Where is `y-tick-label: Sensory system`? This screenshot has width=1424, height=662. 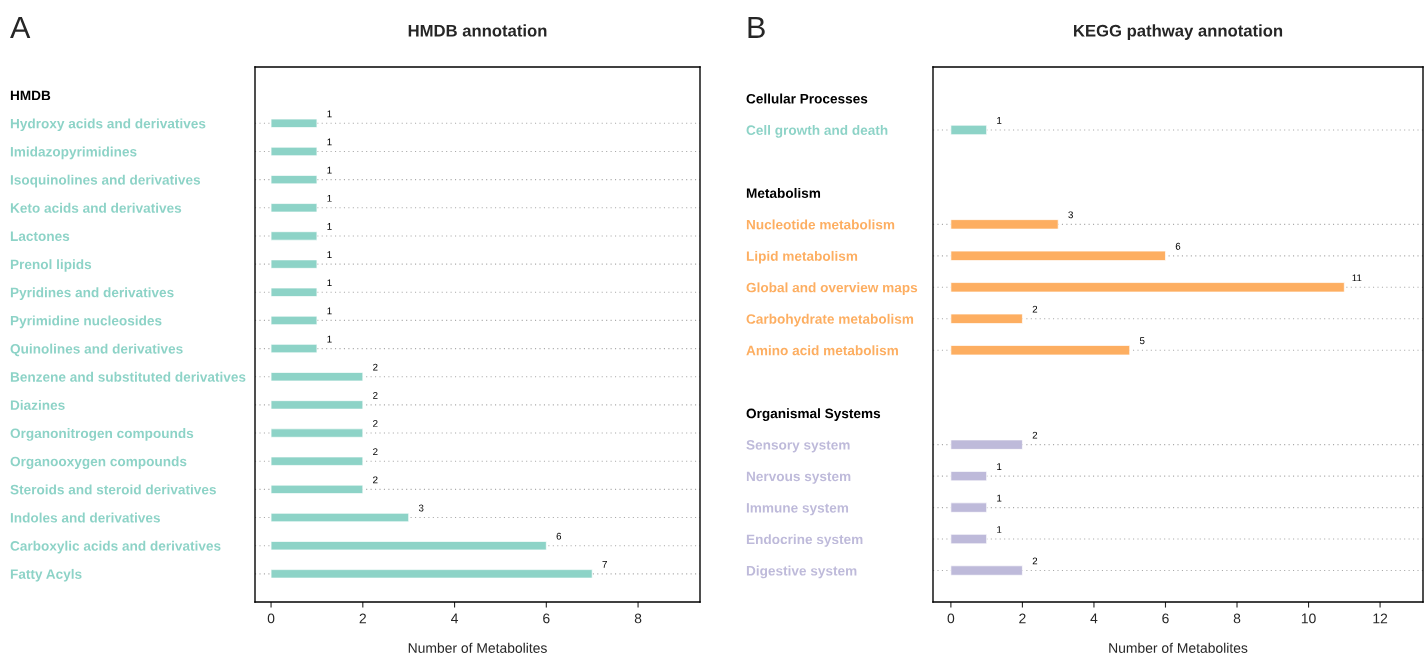
y-tick-label: Sensory system is located at coordinates (798, 446).